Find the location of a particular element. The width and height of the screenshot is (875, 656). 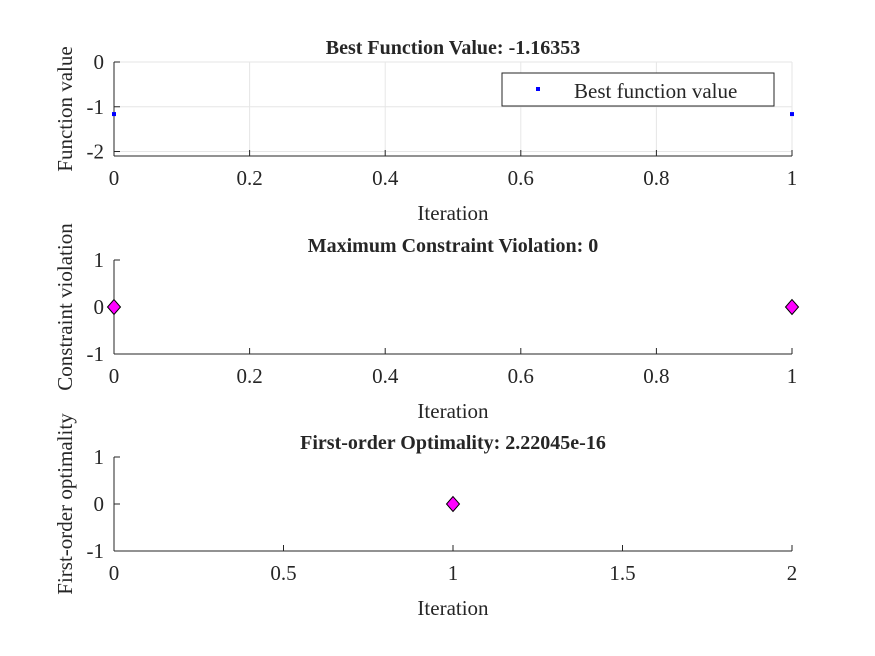

chart-title: Best Function Value: -1.16353 is located at coordinates (453, 48).